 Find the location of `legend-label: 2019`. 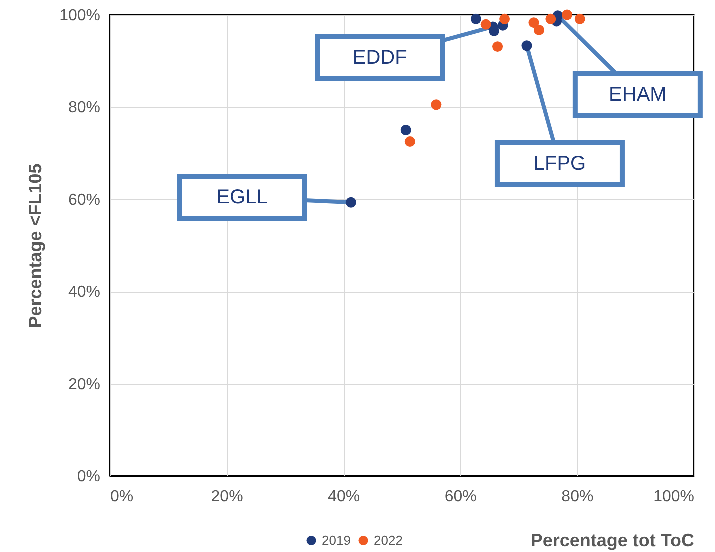

legend-label: 2019 is located at coordinates (336, 540).